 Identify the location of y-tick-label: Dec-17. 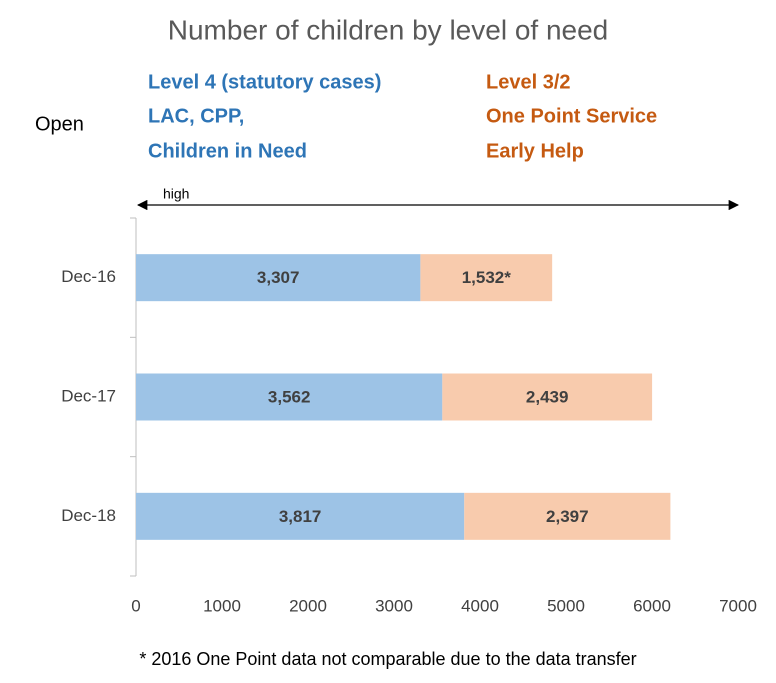
(88, 395).